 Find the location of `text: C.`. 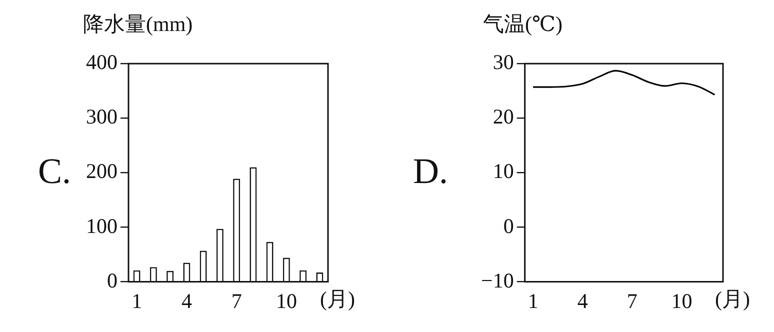

text: C. is located at coordinates (55, 171).